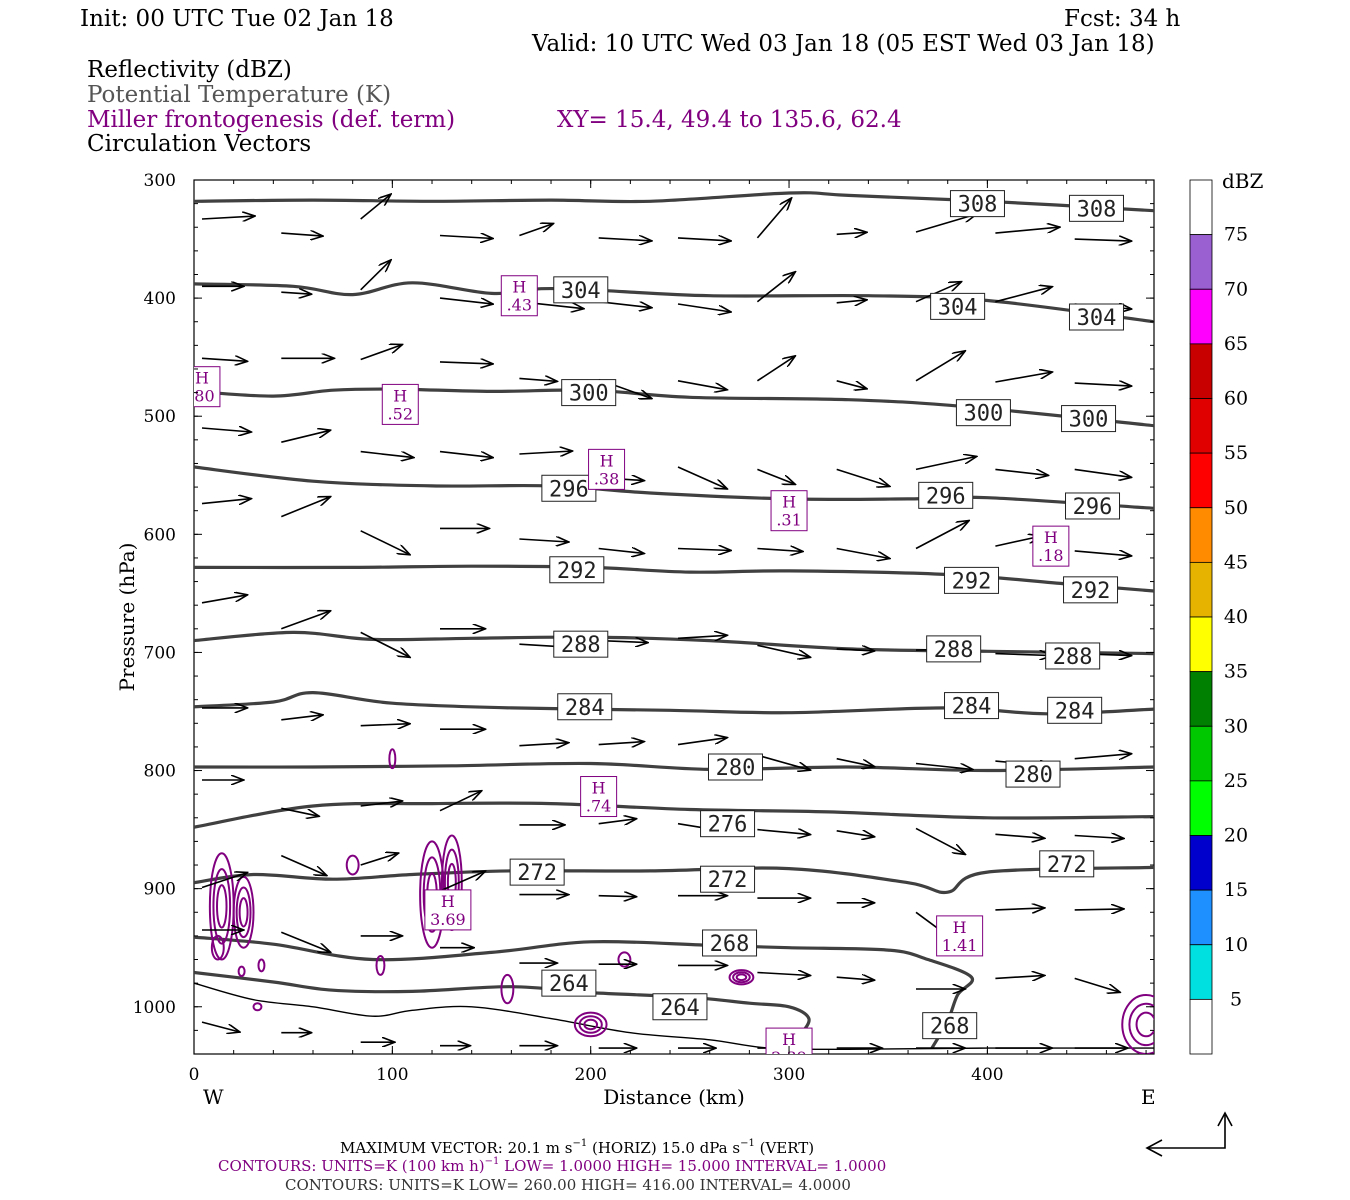 The width and height of the screenshot is (1350, 1200). I want to click on field-reflectivity: Reflectivity (dBZ), so click(189, 70).